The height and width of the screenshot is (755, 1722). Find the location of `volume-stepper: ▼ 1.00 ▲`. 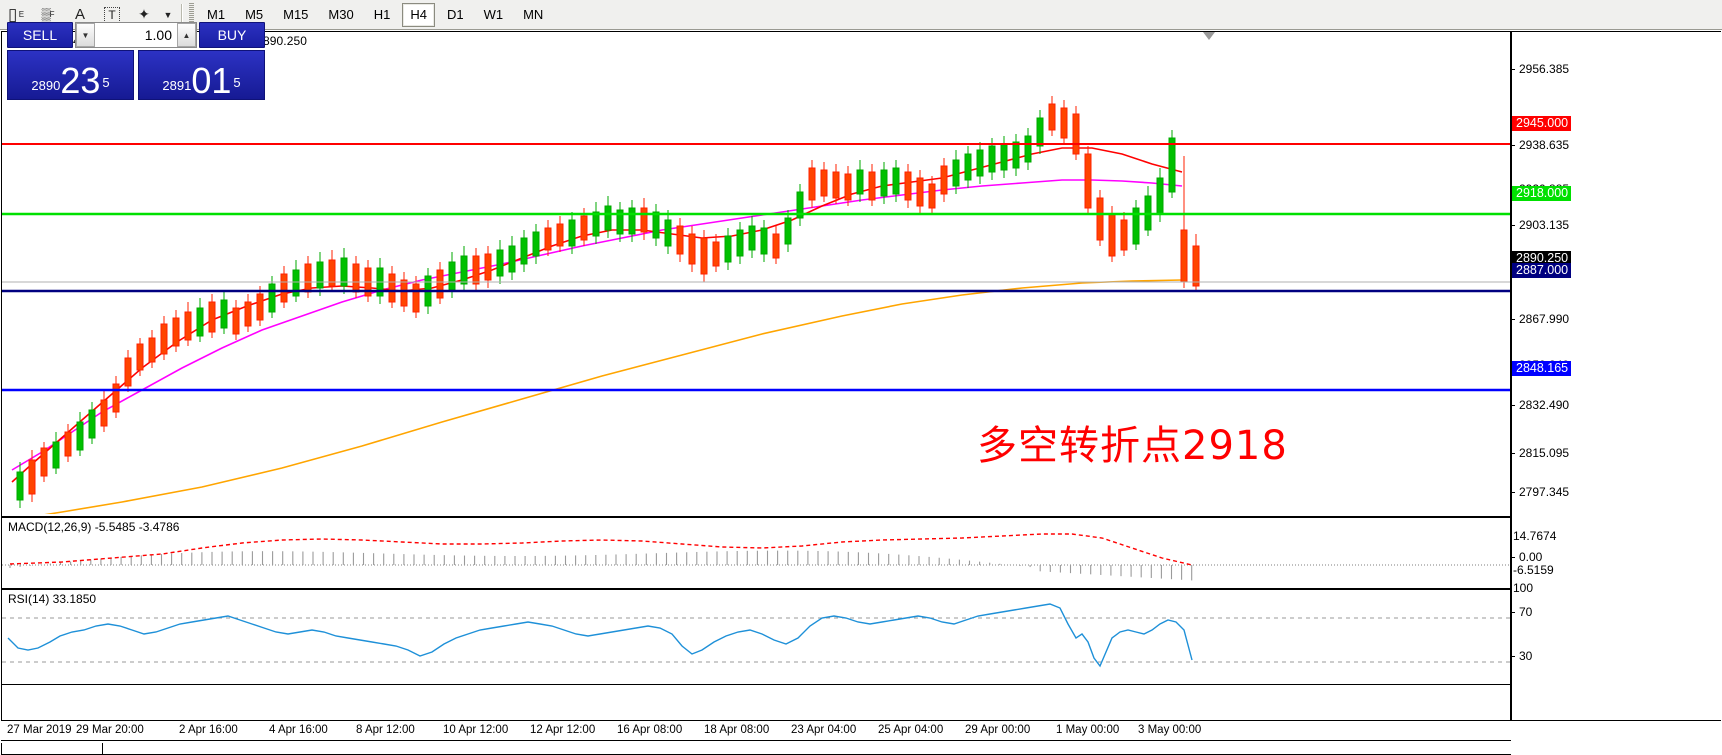

volume-stepper: ▼ 1.00 ▲ is located at coordinates (136, 35).